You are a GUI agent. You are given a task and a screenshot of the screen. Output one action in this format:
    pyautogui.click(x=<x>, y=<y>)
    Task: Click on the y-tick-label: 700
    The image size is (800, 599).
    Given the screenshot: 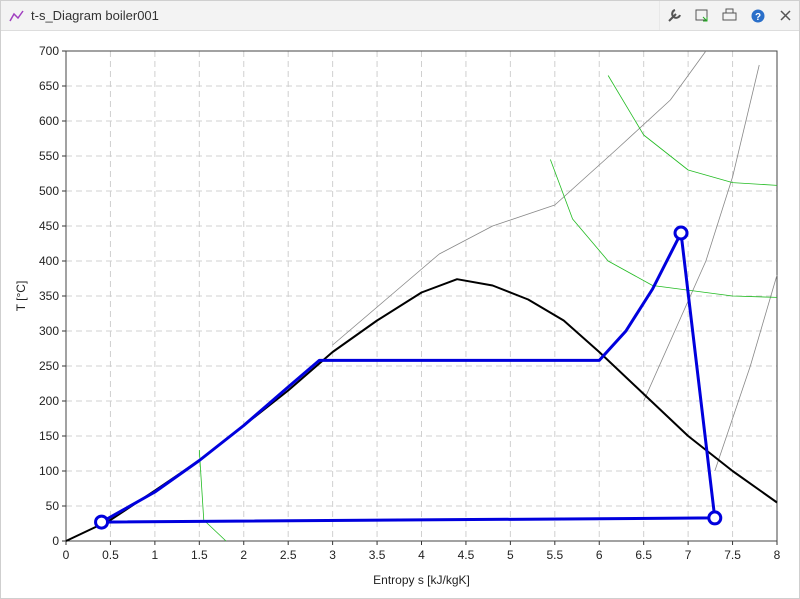 What is the action you would take?
    pyautogui.click(x=49, y=51)
    